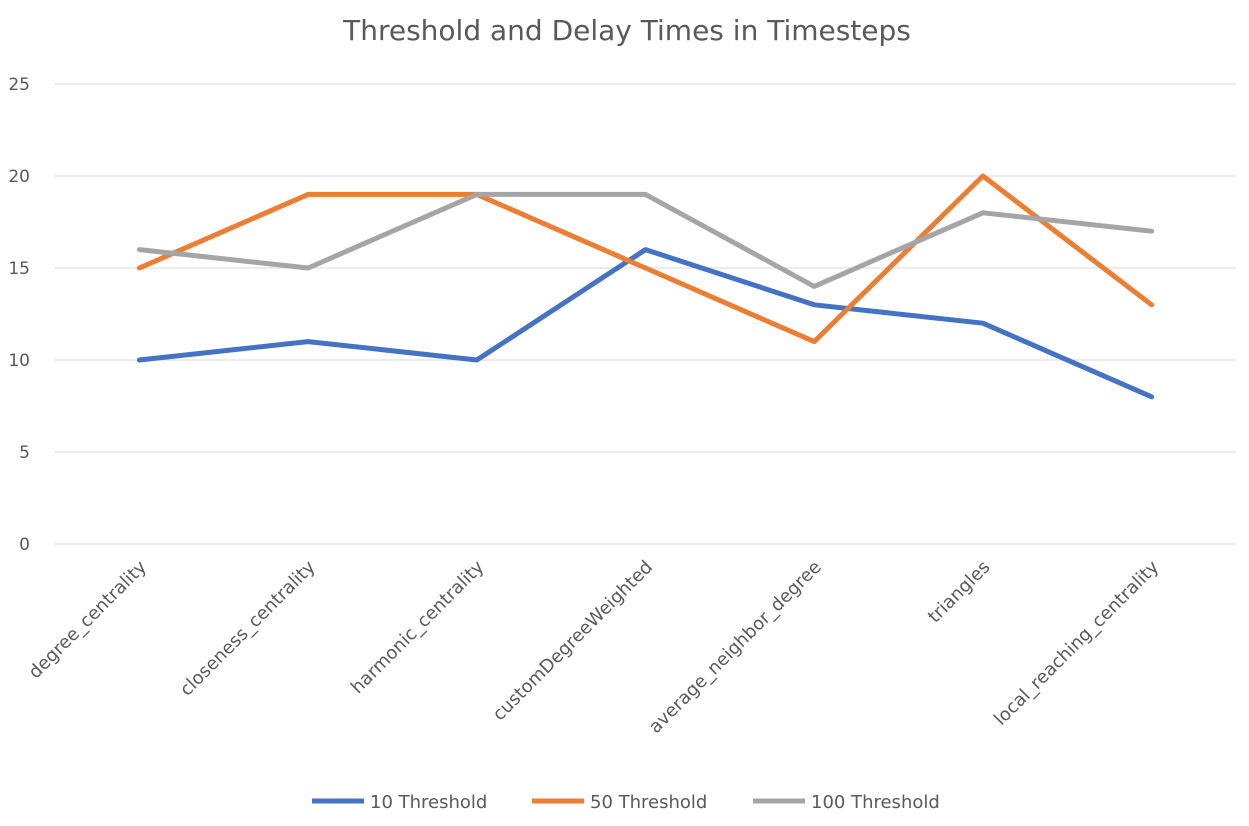 Image resolution: width=1249 pixels, height=826 pixels. I want to click on y-tick-label: 0, so click(24, 545).